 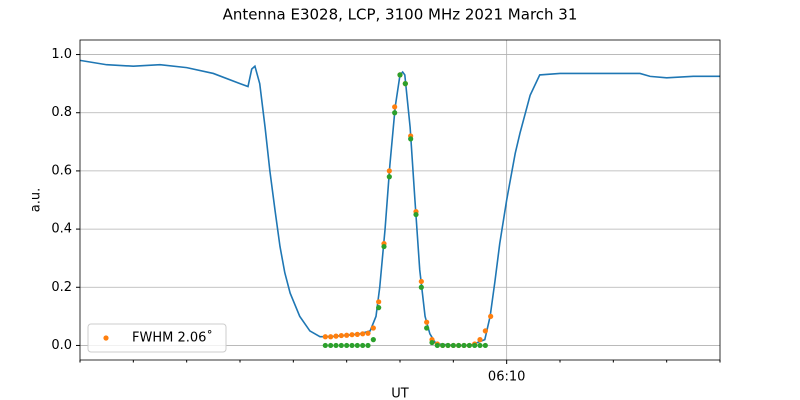 I want to click on x-tick-label: 06:10, so click(x=506, y=377).